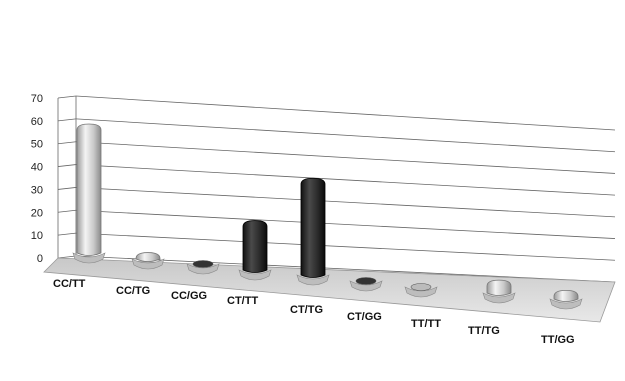  I want to click on y-tick-label: 10, so click(37, 236).